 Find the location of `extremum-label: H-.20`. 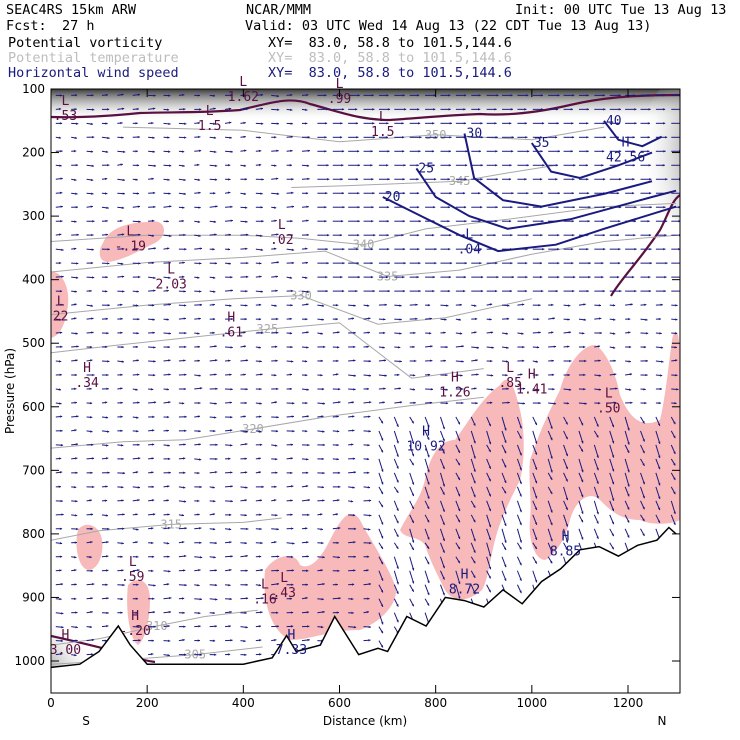

extremum-label: H-.20 is located at coordinates (134, 624).